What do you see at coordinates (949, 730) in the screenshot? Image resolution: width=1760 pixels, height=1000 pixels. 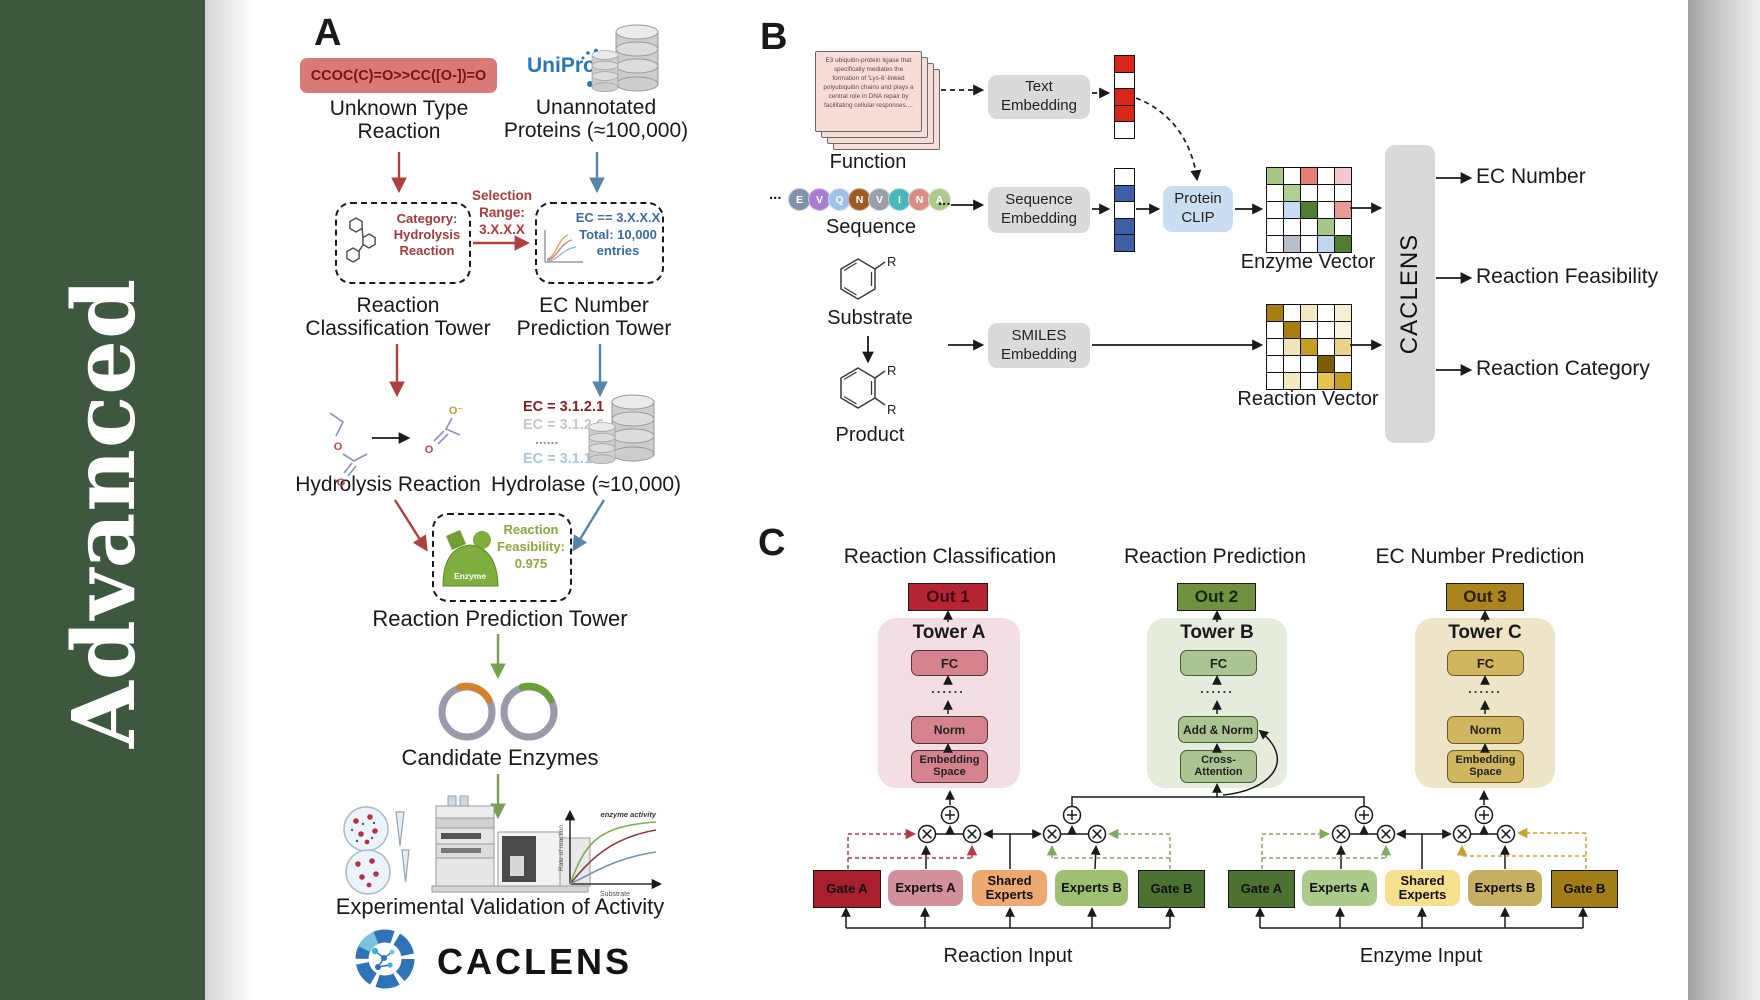 I see `tower-a-norm: Norm` at bounding box center [949, 730].